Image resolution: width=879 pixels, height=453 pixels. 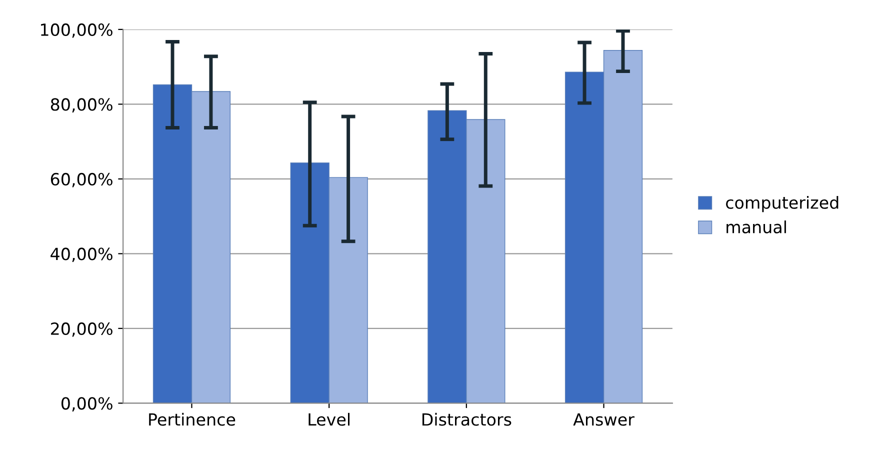 What do you see at coordinates (756, 227) in the screenshot?
I see `legend-label: manual` at bounding box center [756, 227].